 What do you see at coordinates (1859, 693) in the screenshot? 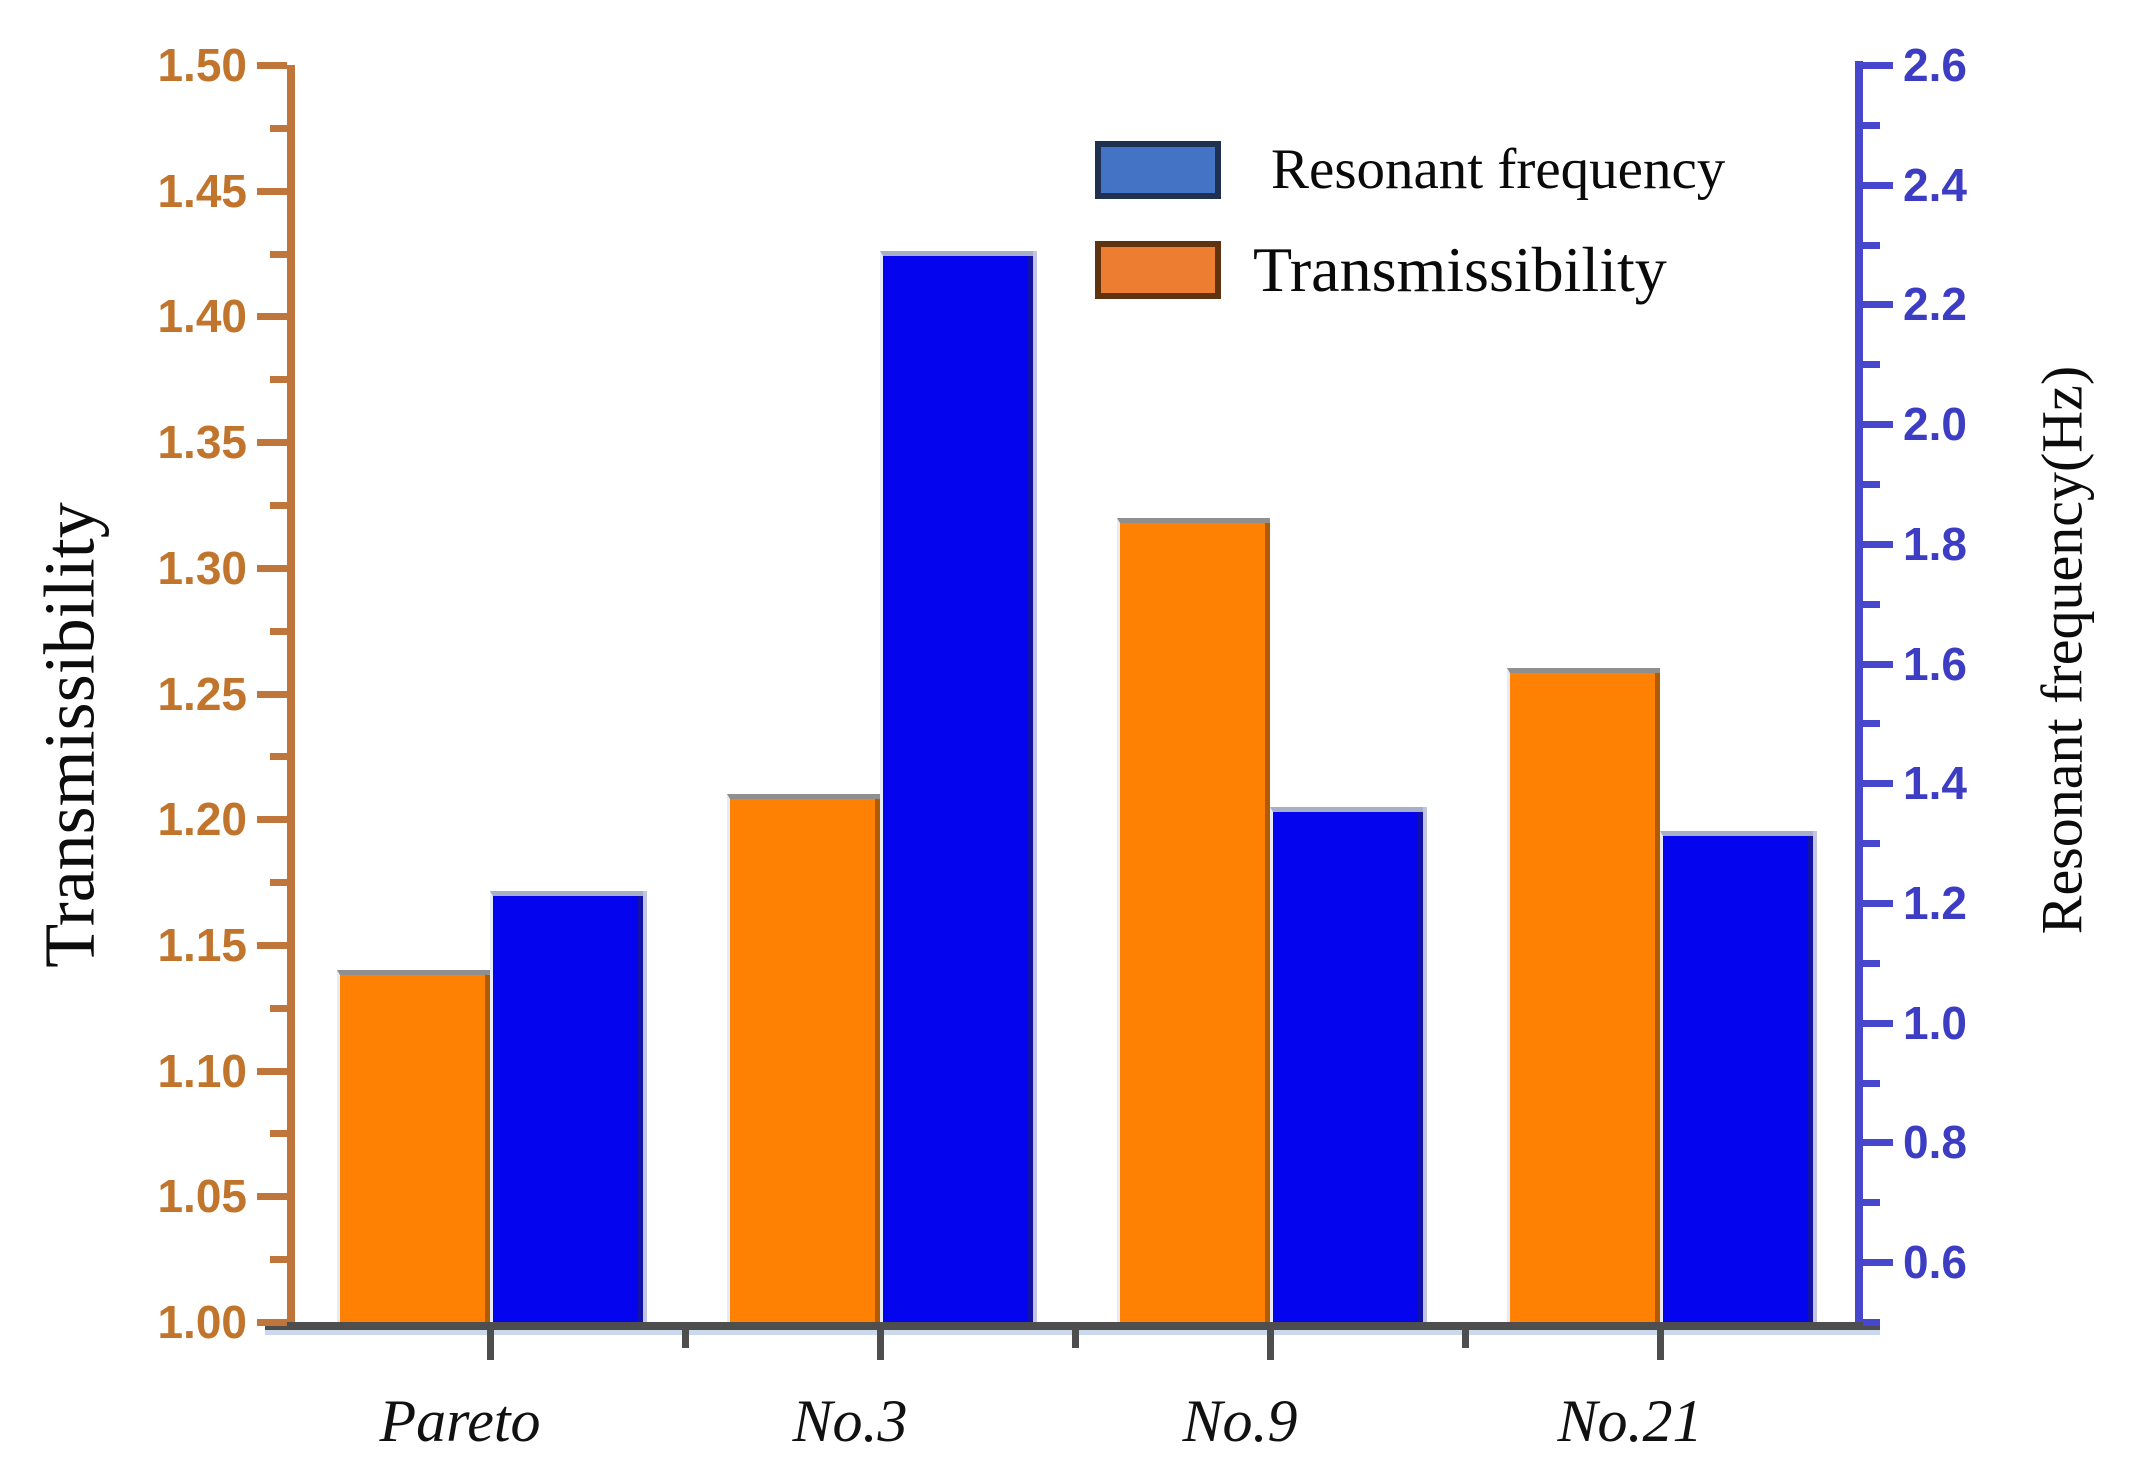
I see `right-axis-line` at bounding box center [1859, 693].